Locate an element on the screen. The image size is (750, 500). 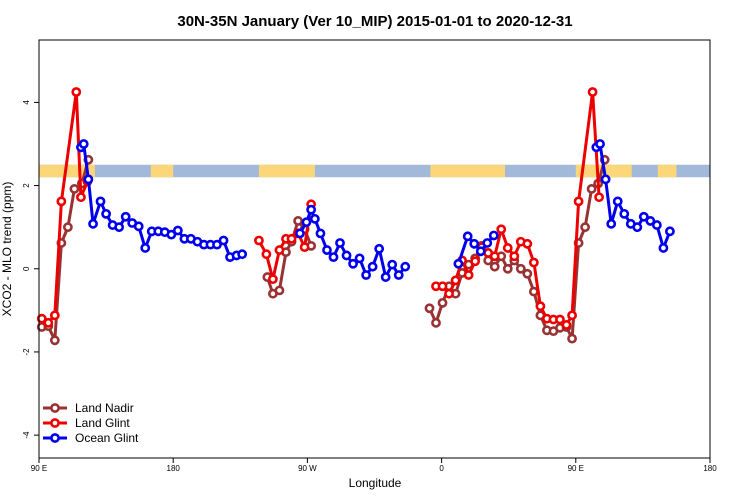
legend-label: Land Nadir is located at coordinates (104, 408).